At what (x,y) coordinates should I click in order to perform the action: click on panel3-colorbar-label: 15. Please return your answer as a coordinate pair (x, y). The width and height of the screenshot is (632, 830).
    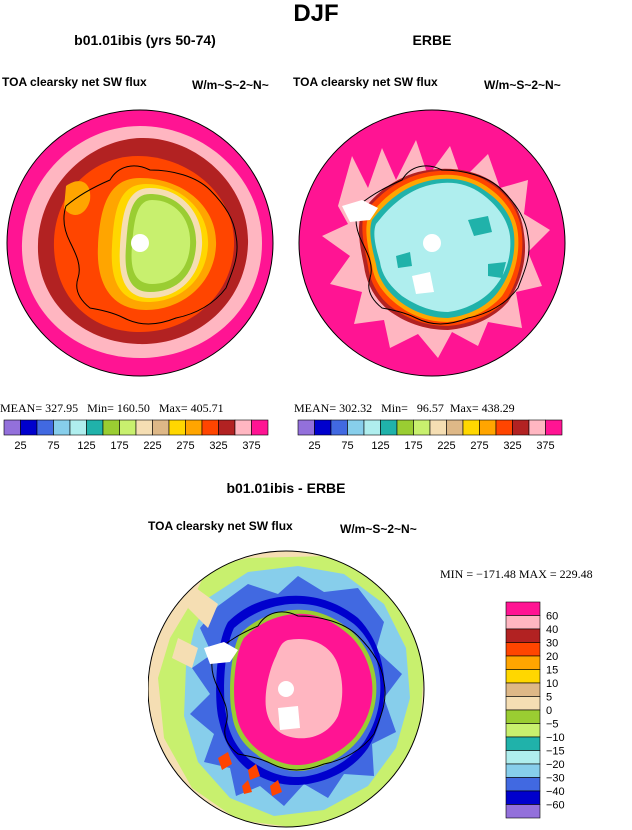
    Looking at the image, I should click on (552, 671).